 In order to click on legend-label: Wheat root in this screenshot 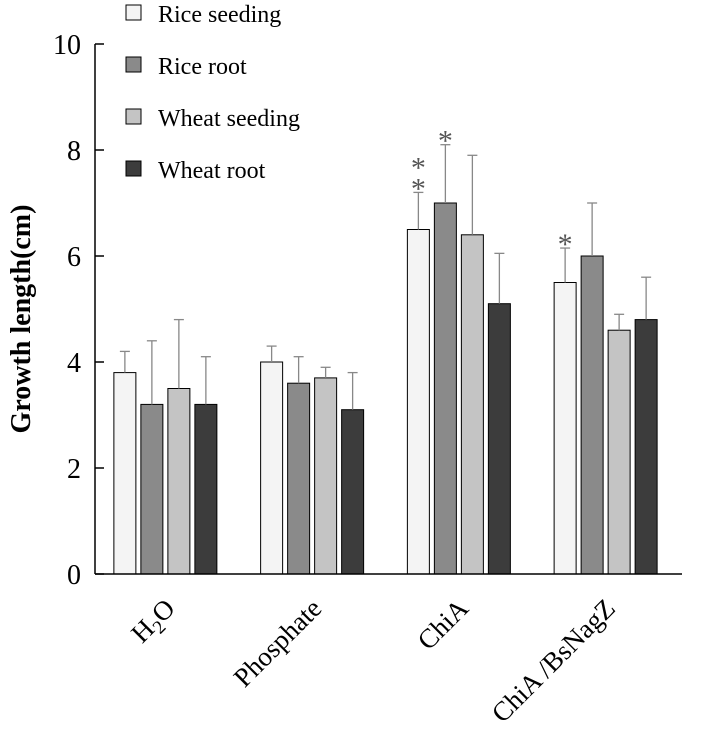, I will do `click(212, 171)`.